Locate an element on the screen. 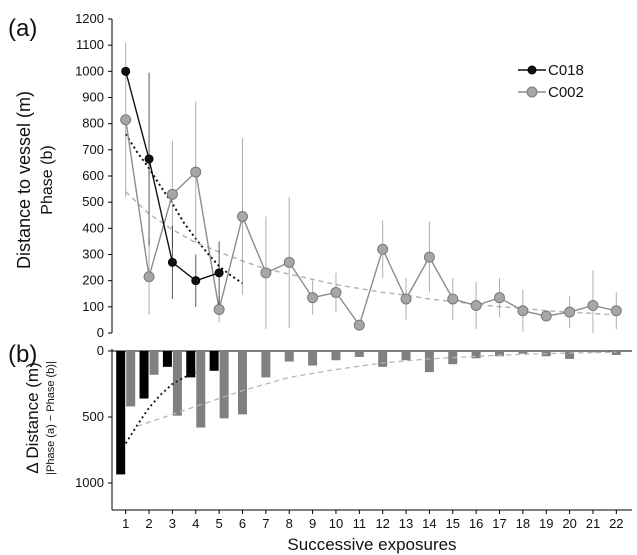 The height and width of the screenshot is (555, 637). panel-a-y-tick-label: 100 is located at coordinates (93, 306).